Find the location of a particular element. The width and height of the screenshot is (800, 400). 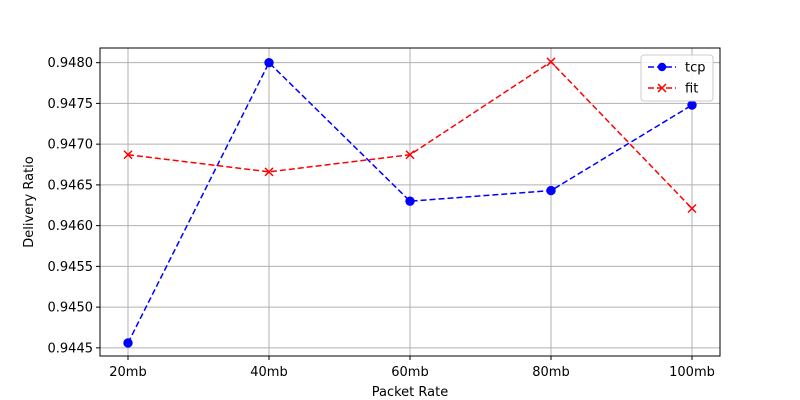

legend-item-tcp: tcp is located at coordinates (677, 68).